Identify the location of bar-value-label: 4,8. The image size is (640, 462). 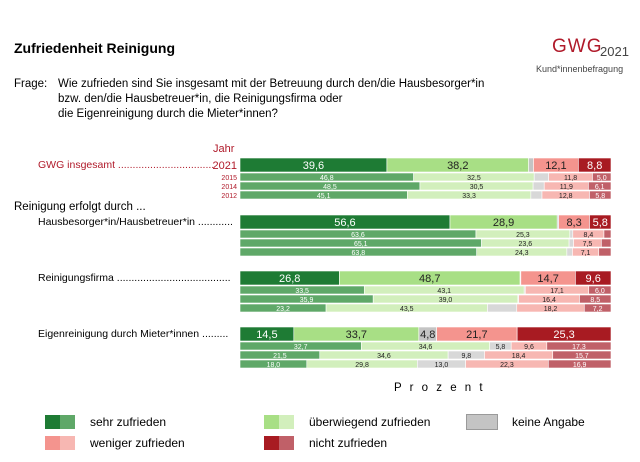
(427, 335).